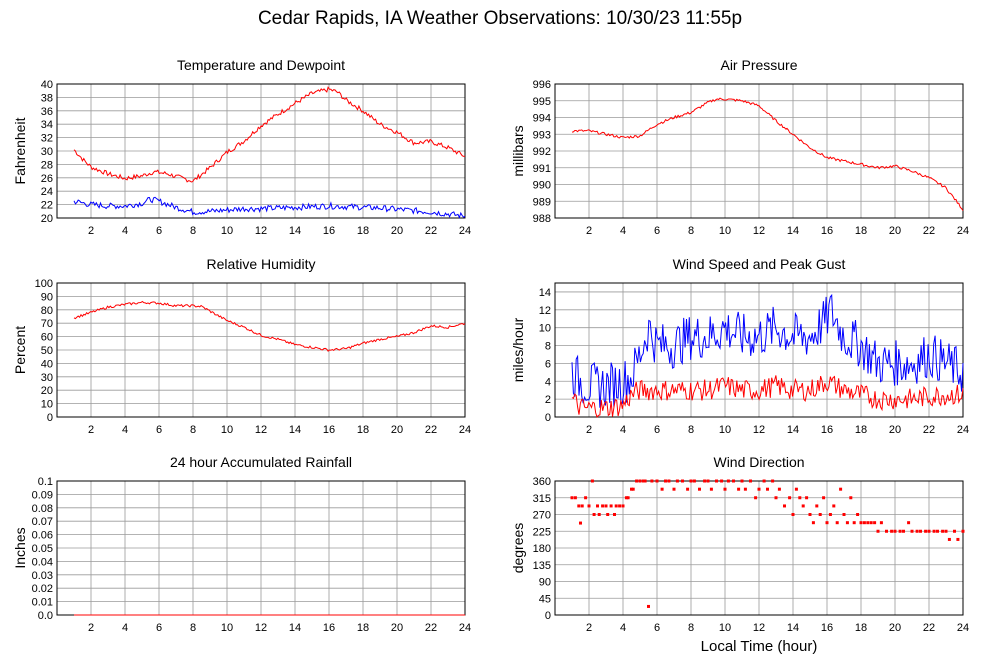  Describe the element at coordinates (47, 152) in the screenshot. I see `y-tick-label: 30` at that location.